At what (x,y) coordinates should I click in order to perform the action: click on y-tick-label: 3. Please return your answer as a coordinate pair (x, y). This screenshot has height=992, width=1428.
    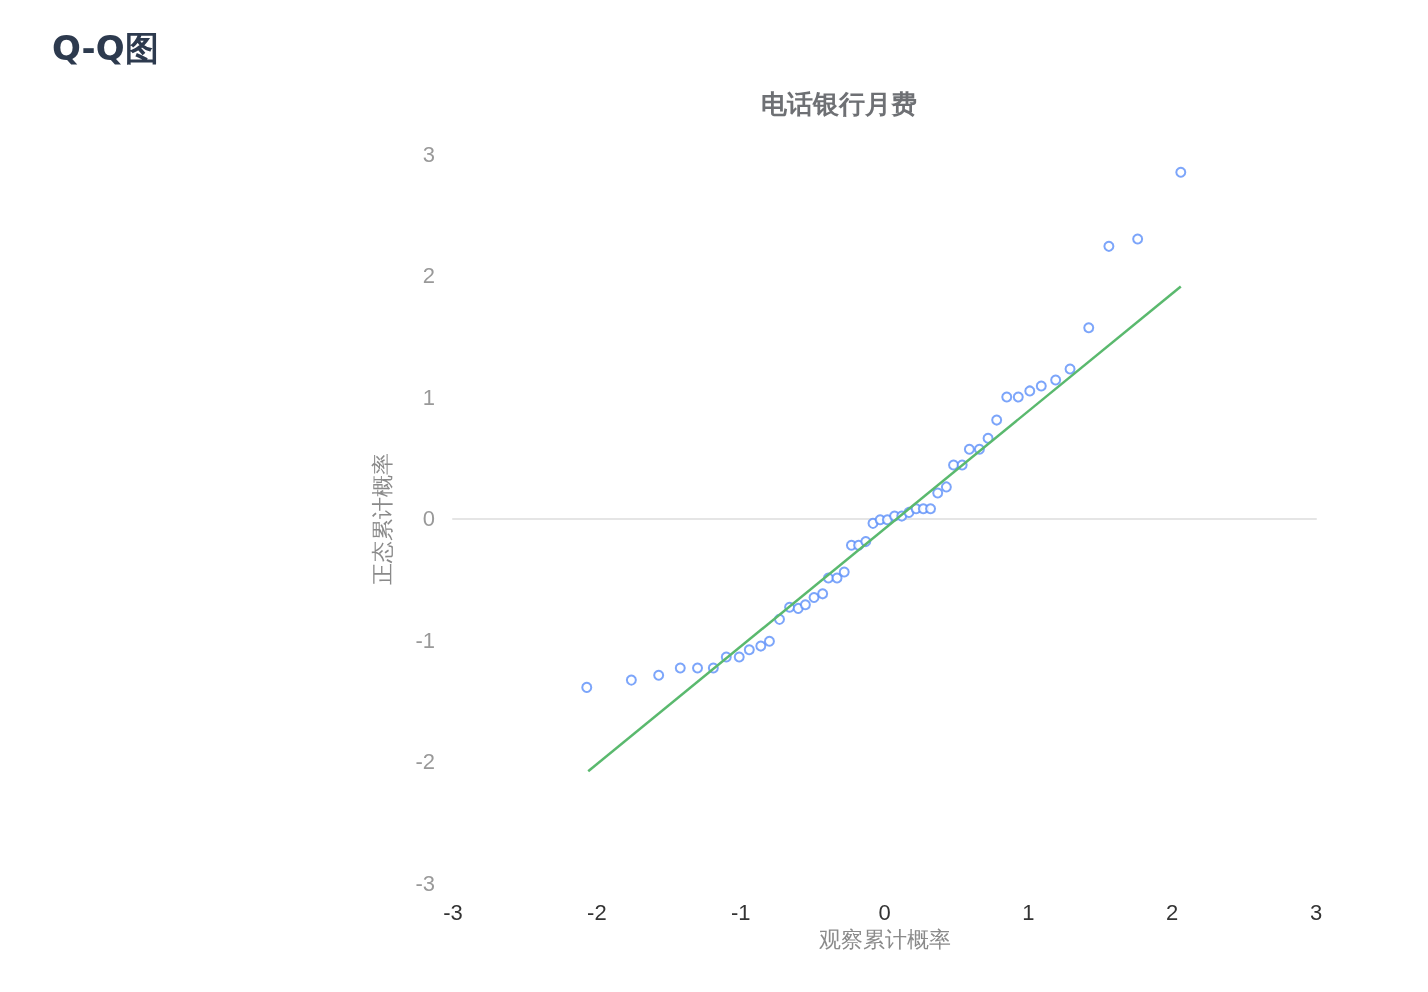
    Looking at the image, I should click on (428, 154).